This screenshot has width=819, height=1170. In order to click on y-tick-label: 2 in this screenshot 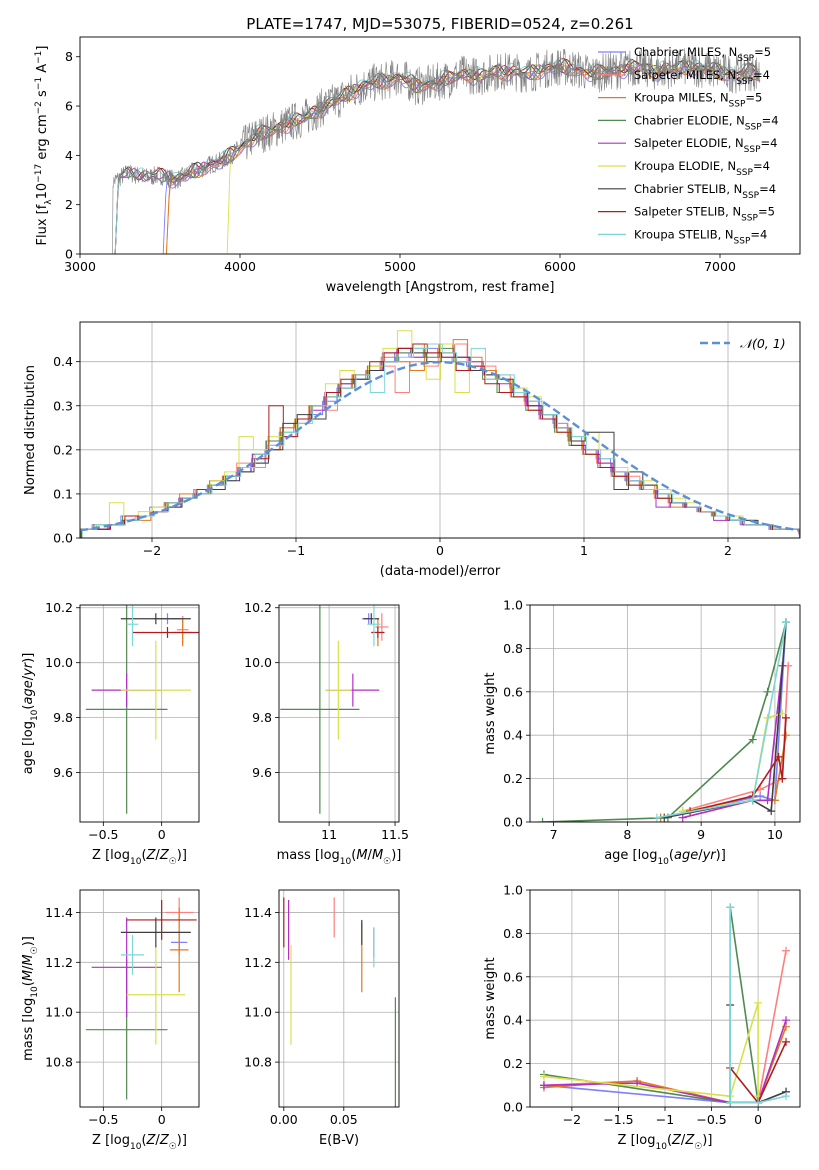, I will do `click(69, 204)`.